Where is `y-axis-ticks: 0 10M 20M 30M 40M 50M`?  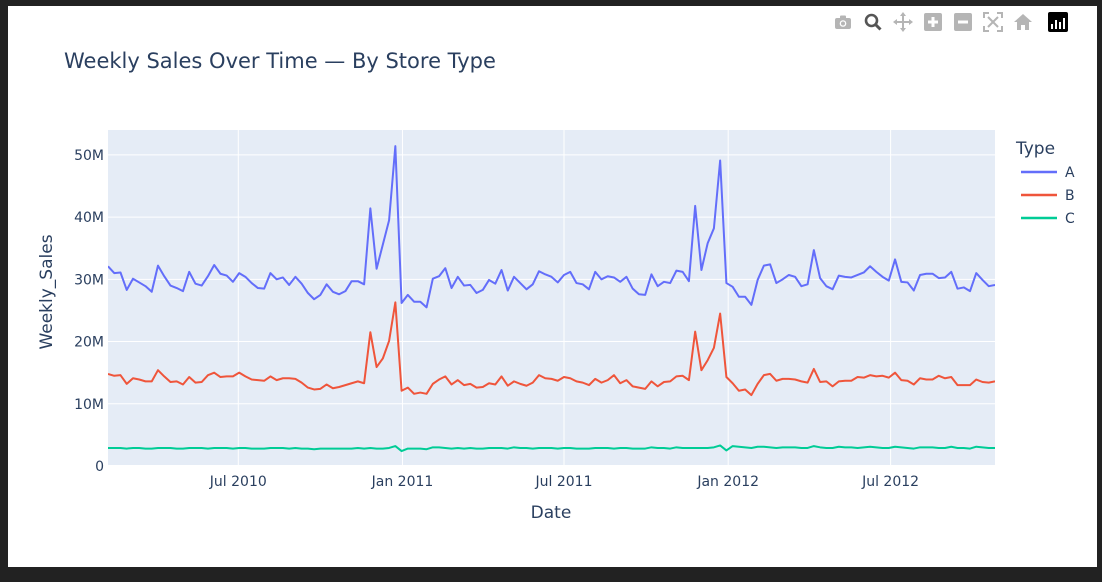 y-axis-ticks: 0 10M 20M 30M 40M 50M is located at coordinates (89, 311).